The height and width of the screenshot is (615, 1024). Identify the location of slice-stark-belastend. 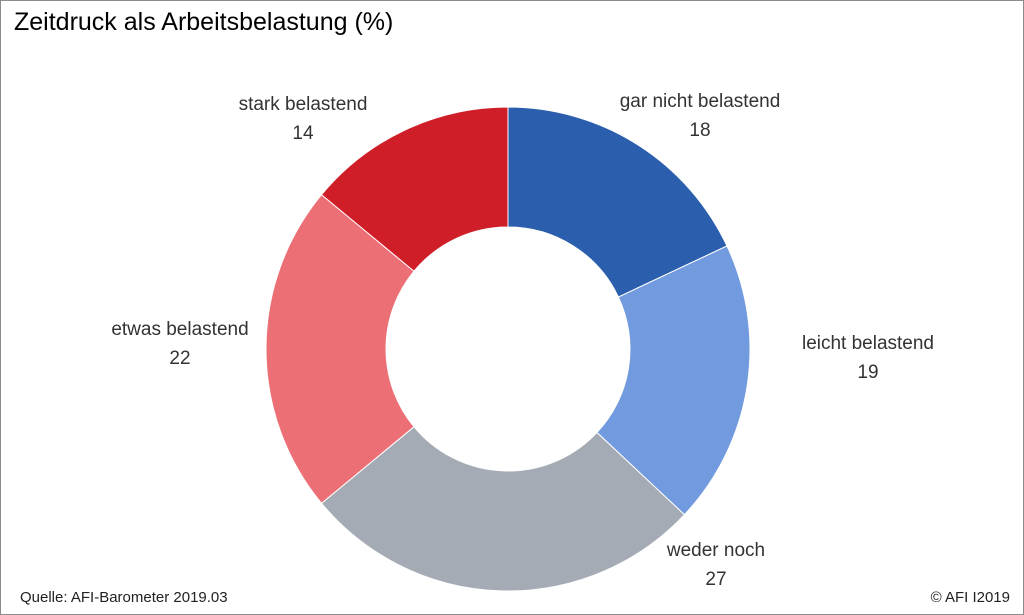
(414, 189).